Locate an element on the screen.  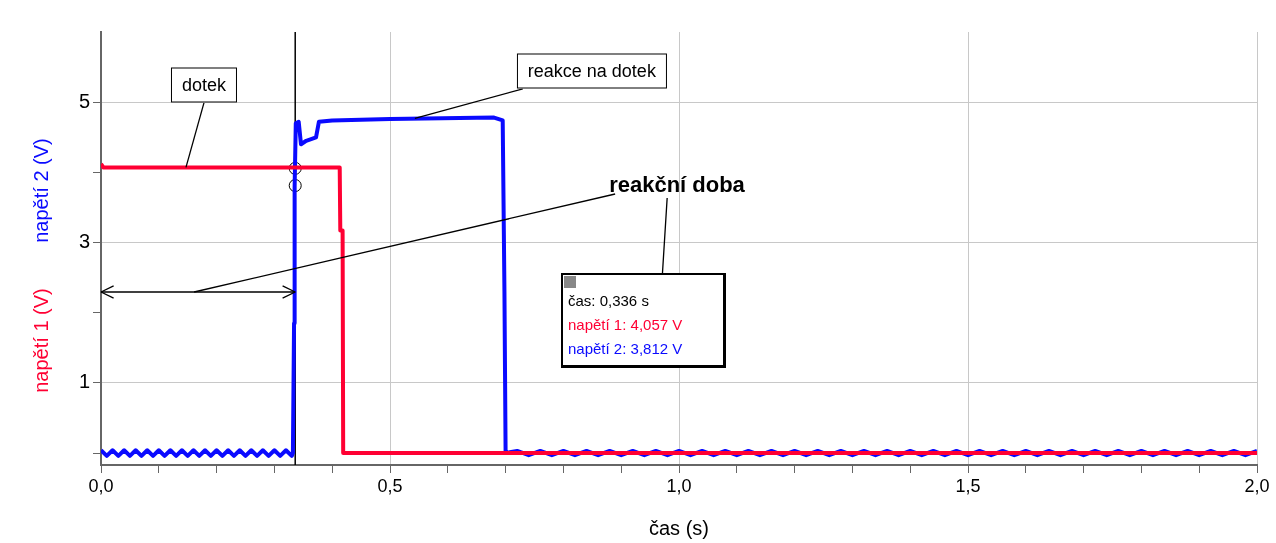
x-tick-label: 1,5 is located at coordinates (968, 485).